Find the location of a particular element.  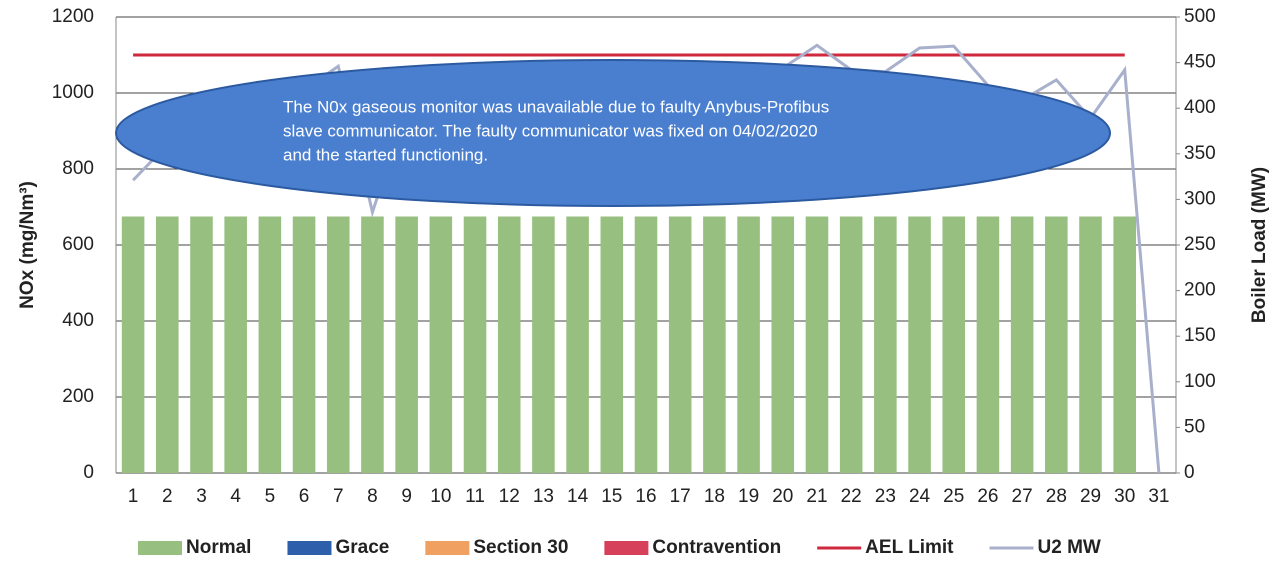

x-tick-label: 28 is located at coordinates (1056, 496).